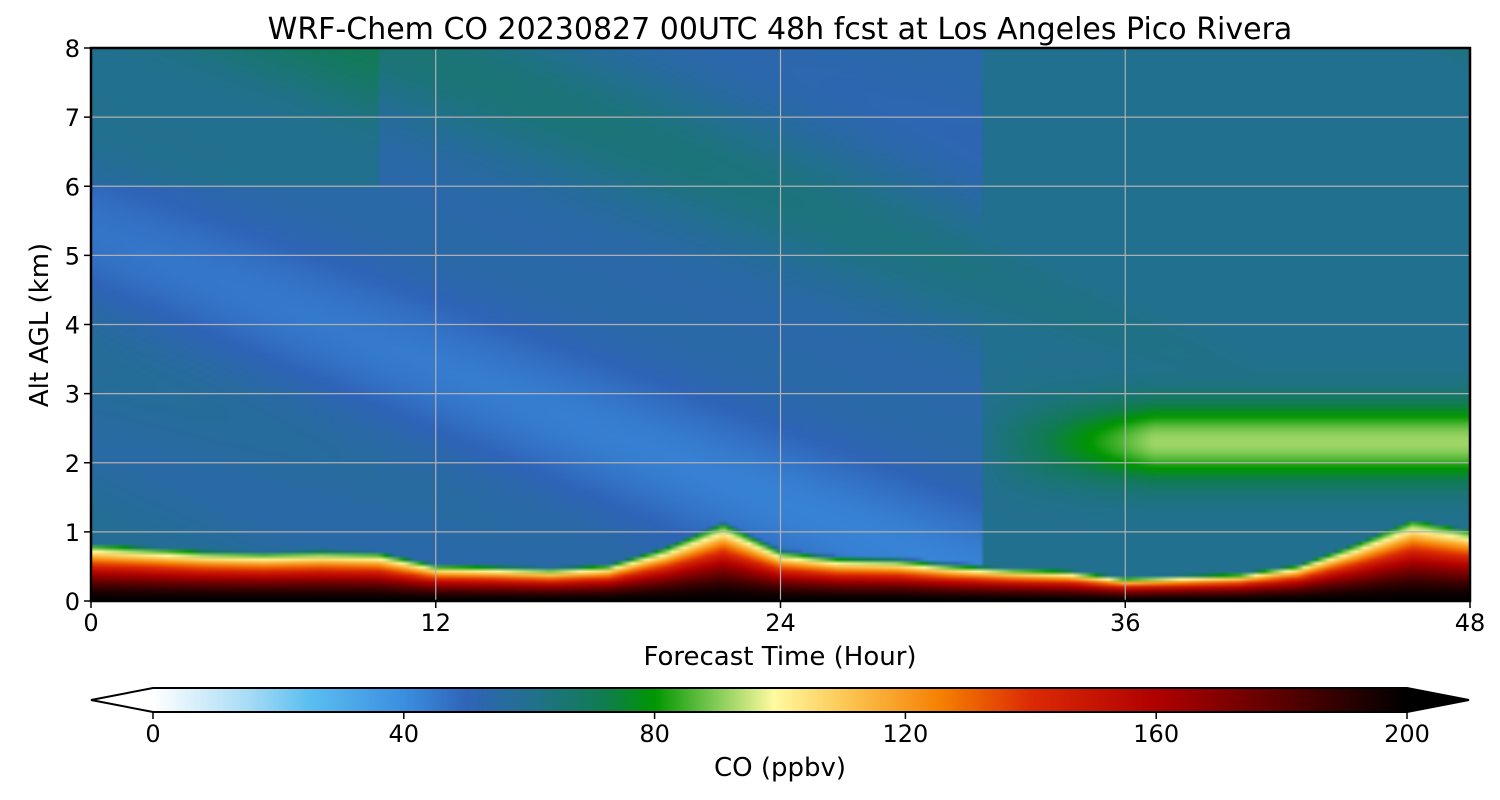  What do you see at coordinates (90, 623) in the screenshot?
I see `x-tick-label: 0` at bounding box center [90, 623].